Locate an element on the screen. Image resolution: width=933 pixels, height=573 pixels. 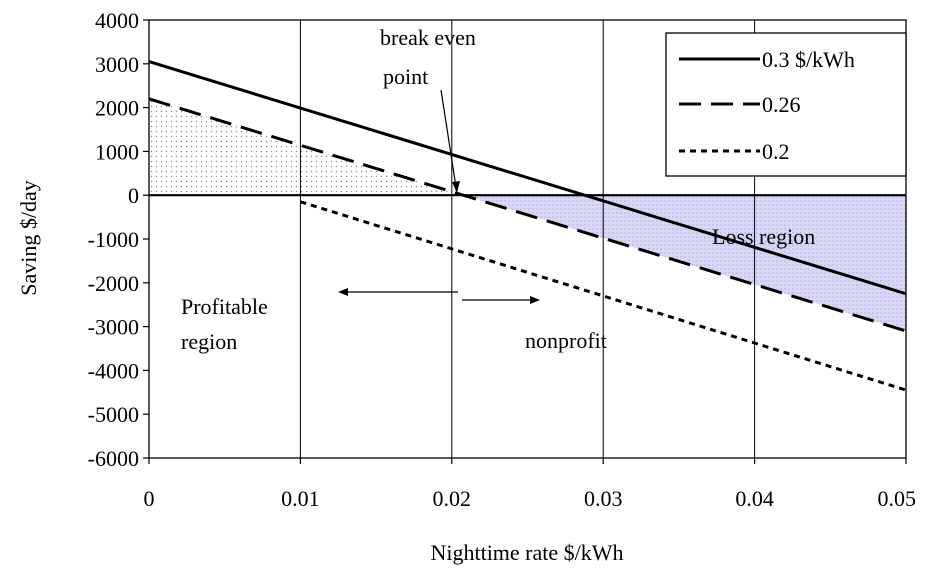
left-arrowhead is located at coordinates (343, 292).